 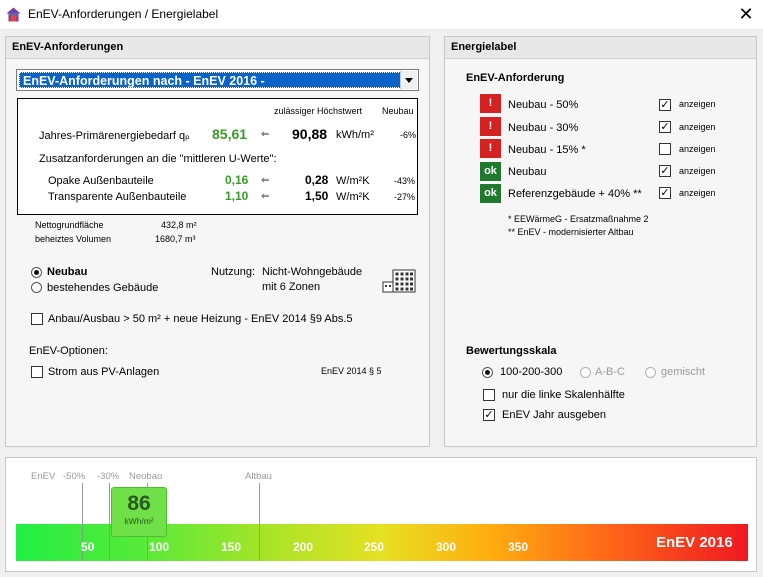 What do you see at coordinates (355, 135) in the screenshot?
I see `primary-unit: kWh/m²` at bounding box center [355, 135].